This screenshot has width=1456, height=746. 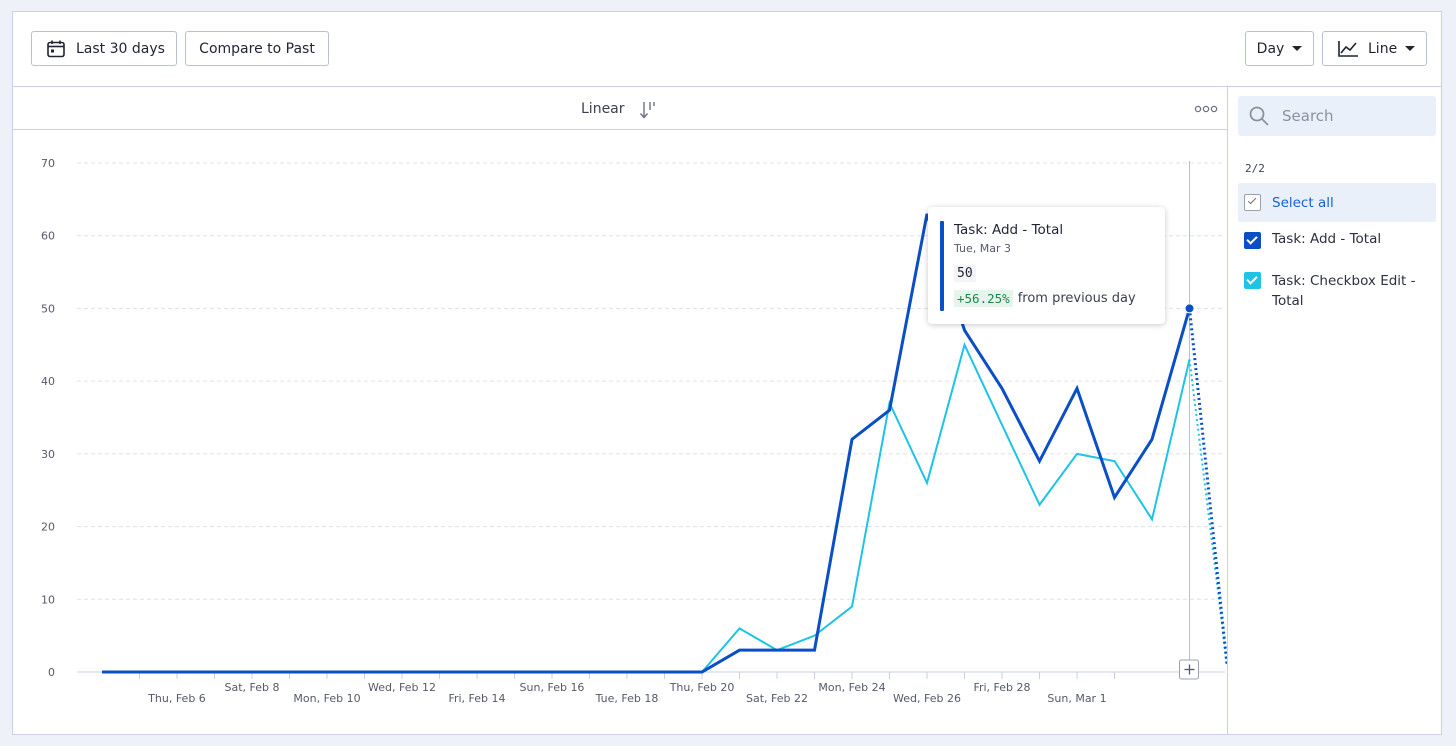 What do you see at coordinates (48, 454) in the screenshot?
I see `y-tick-label: 30` at bounding box center [48, 454].